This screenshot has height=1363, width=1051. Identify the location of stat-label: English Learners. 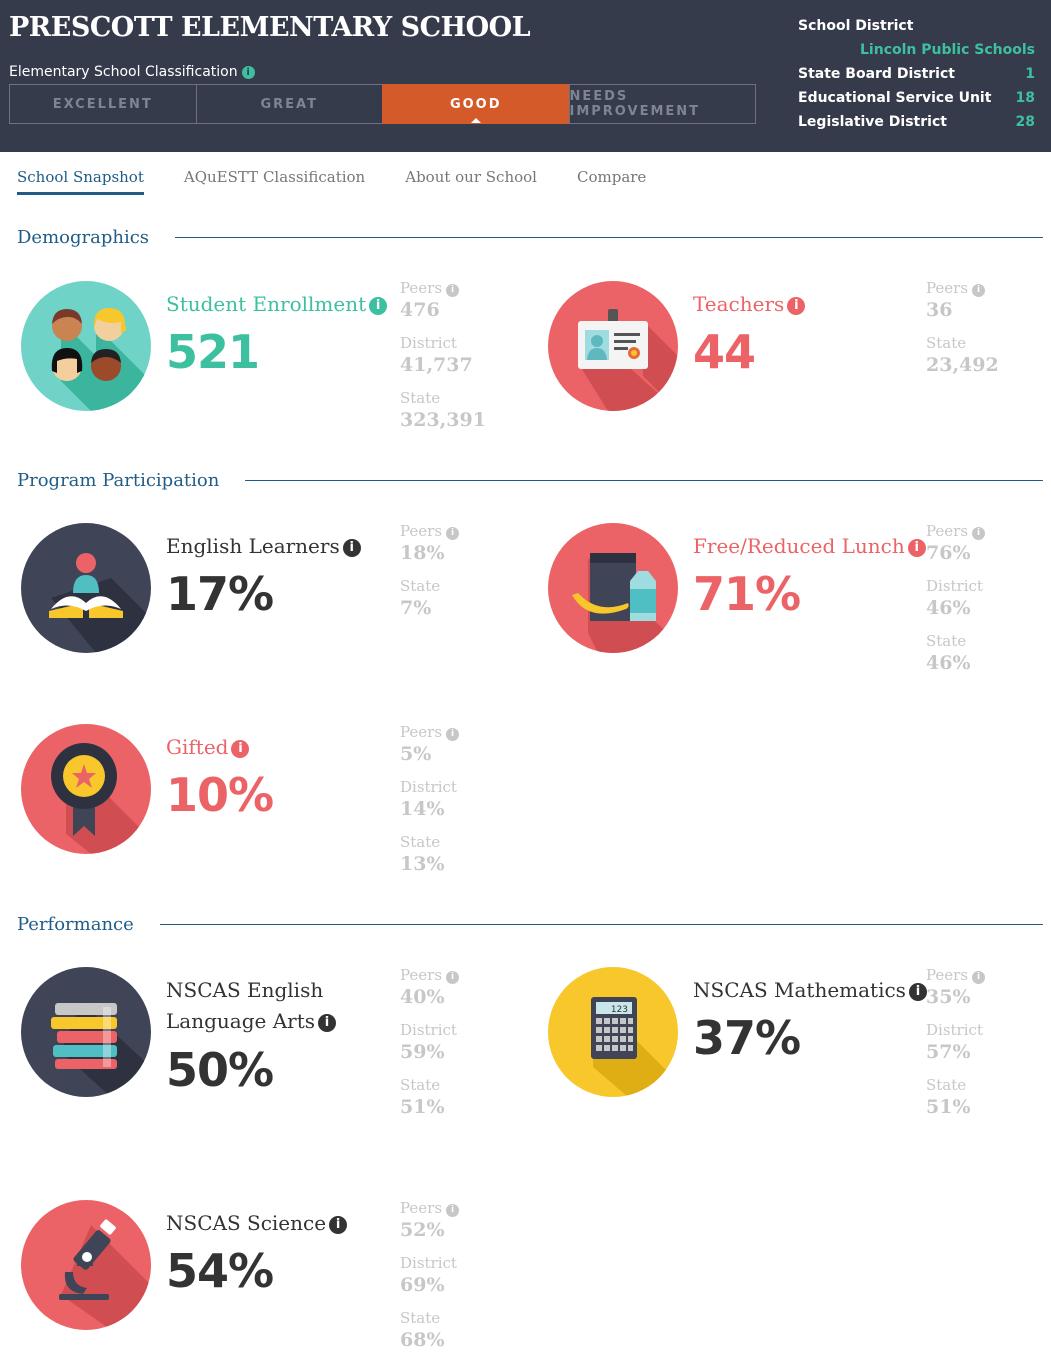
(253, 546).